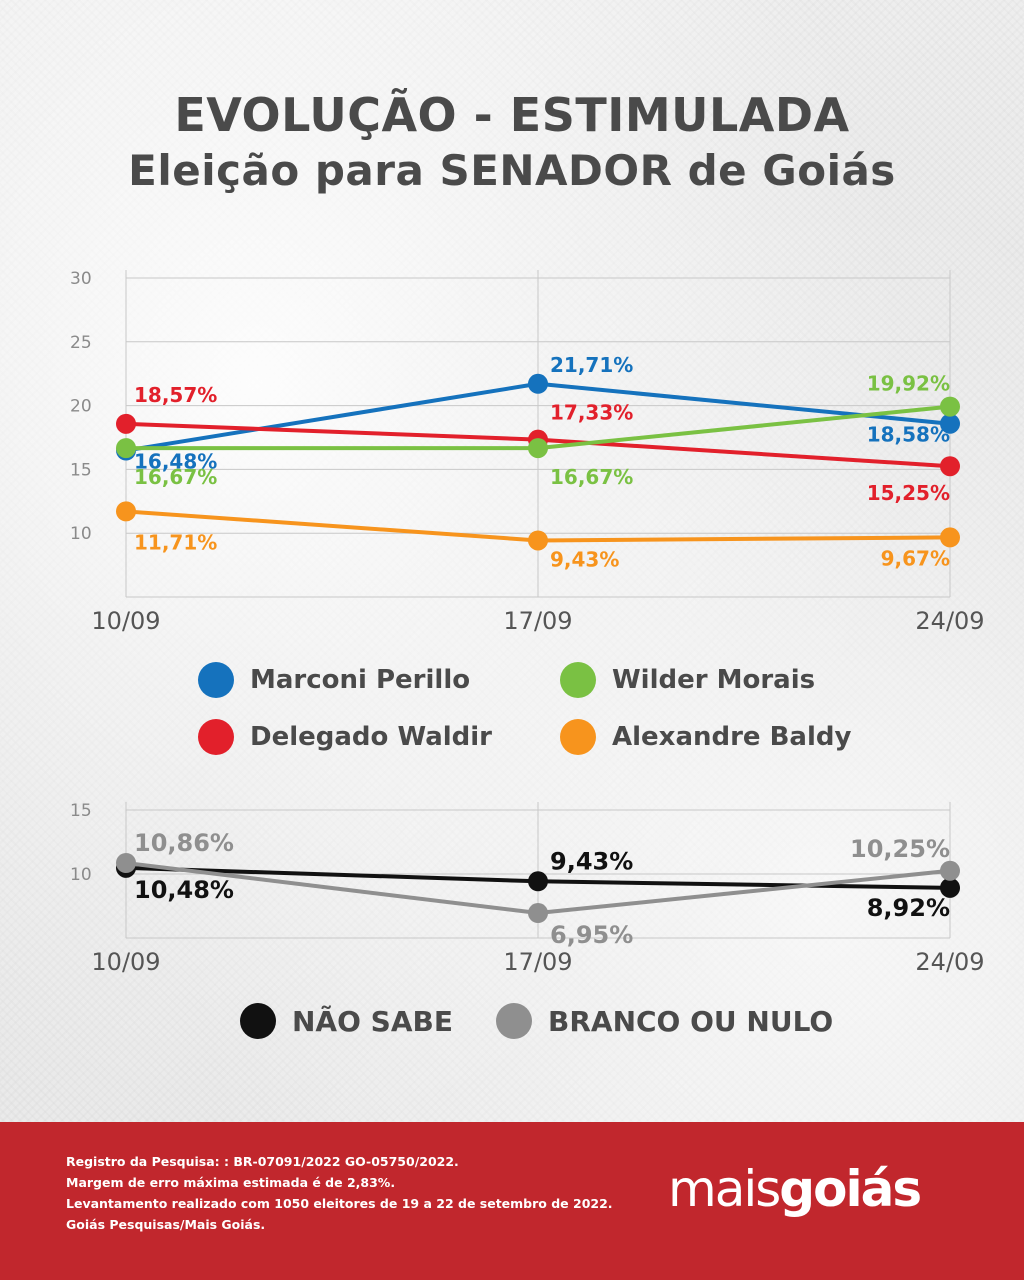 This screenshot has width=1024, height=1280. What do you see at coordinates (258, 1021) in the screenshot?
I see `legend-marker-black-icon` at bounding box center [258, 1021].